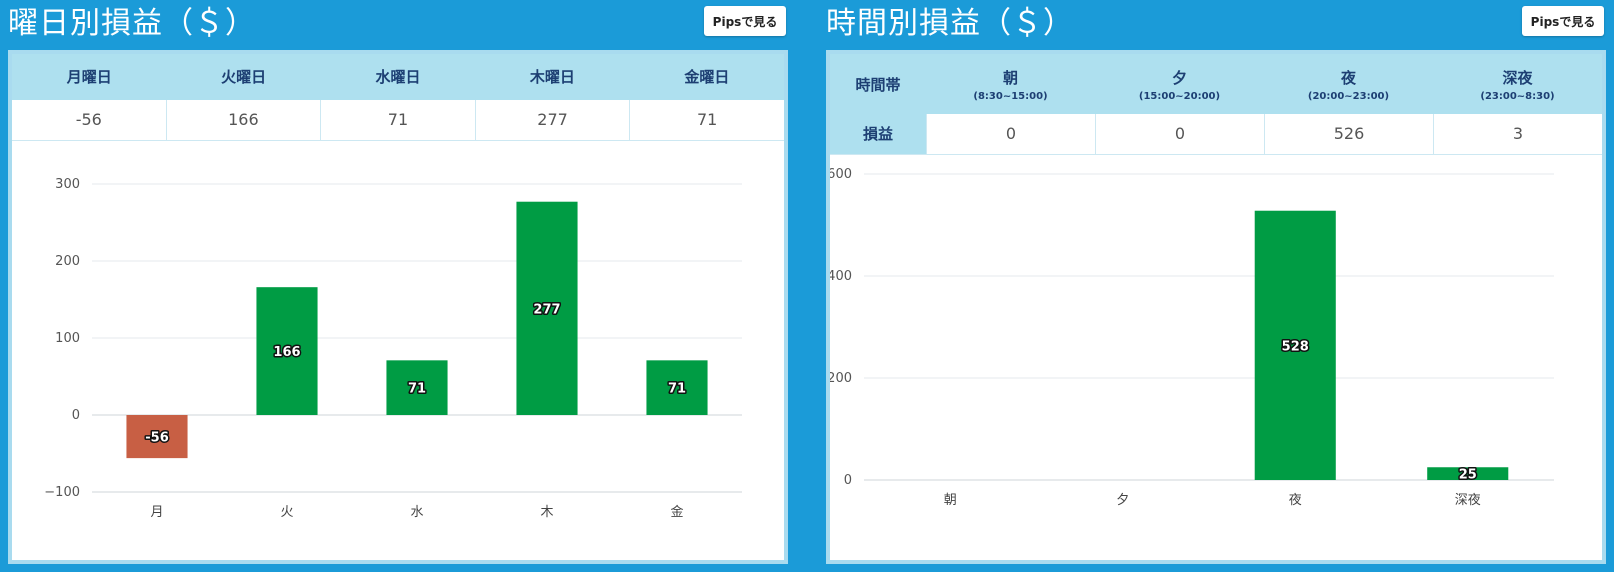  Describe the element at coordinates (552, 77) in the screenshot. I see `day-header-thu: 木曜日` at that location.